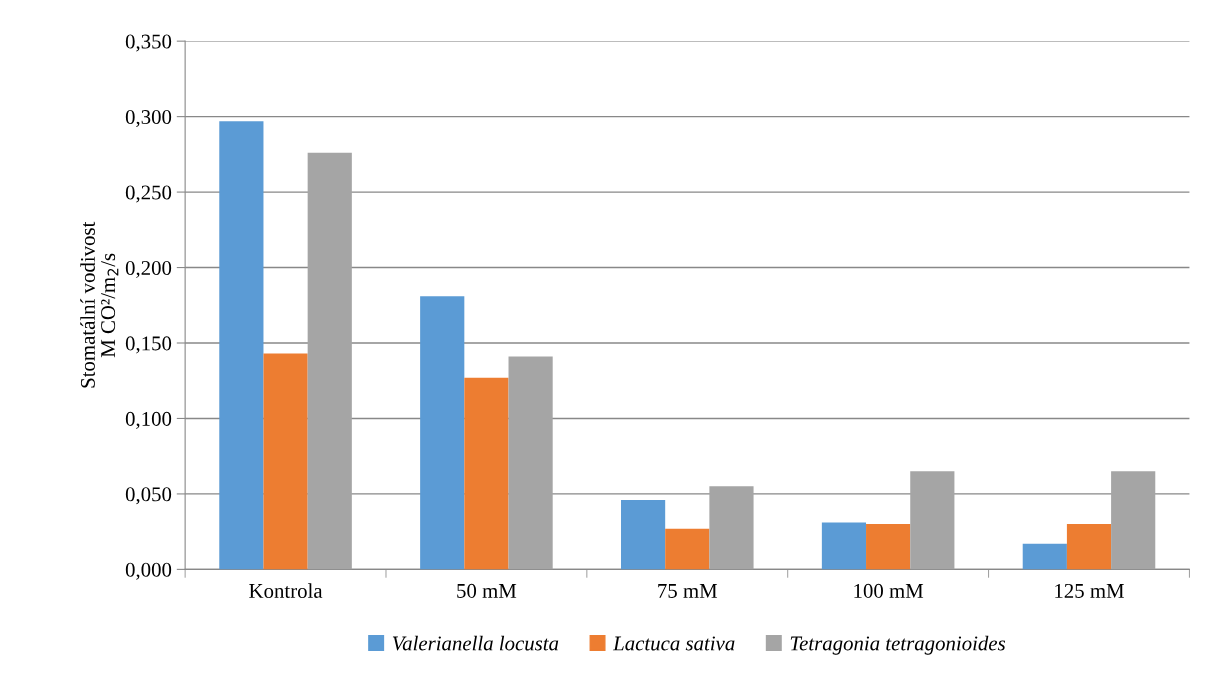  What do you see at coordinates (148, 420) in the screenshot?
I see `y-tick-label: 0,100` at bounding box center [148, 420].